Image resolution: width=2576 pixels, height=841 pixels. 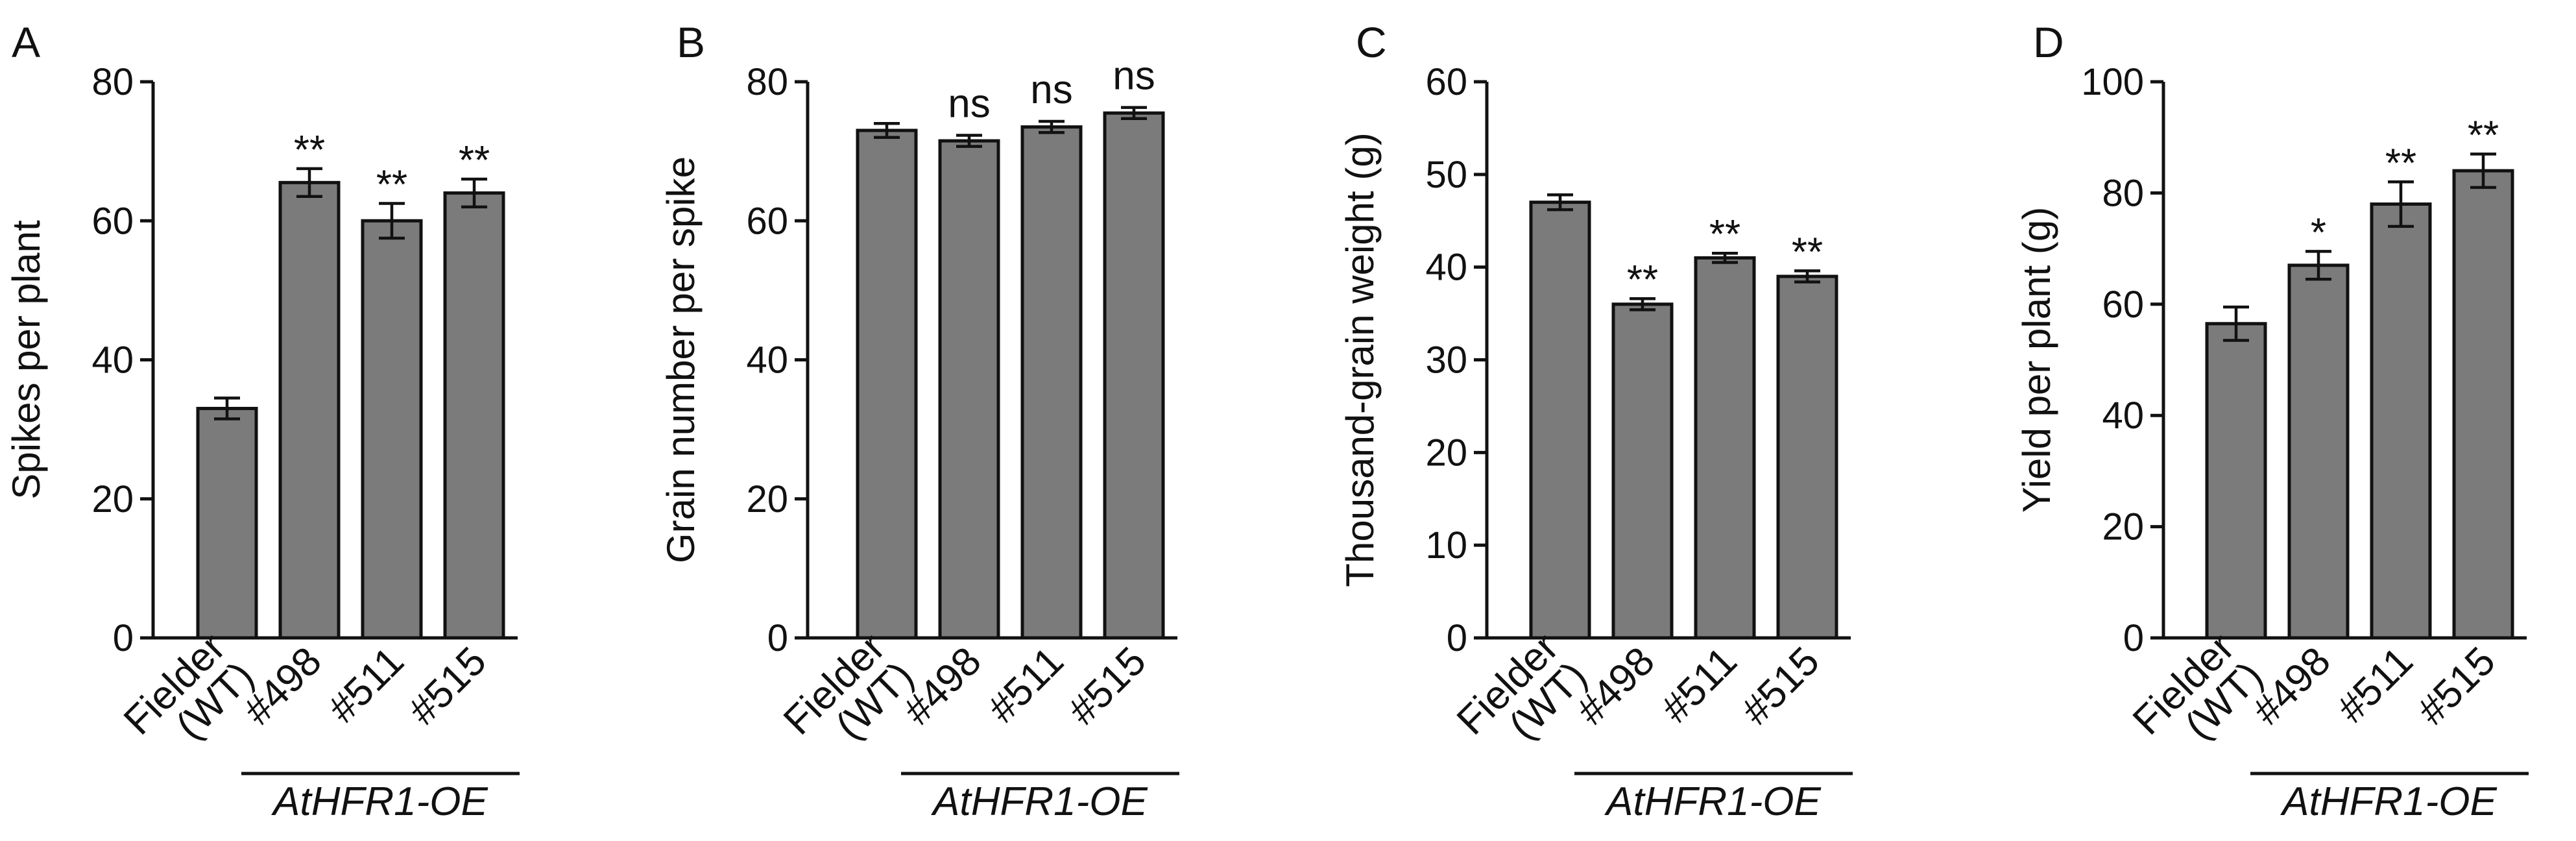 What do you see at coordinates (1446, 175) in the screenshot?
I see `y-tick-label: 50` at bounding box center [1446, 175].